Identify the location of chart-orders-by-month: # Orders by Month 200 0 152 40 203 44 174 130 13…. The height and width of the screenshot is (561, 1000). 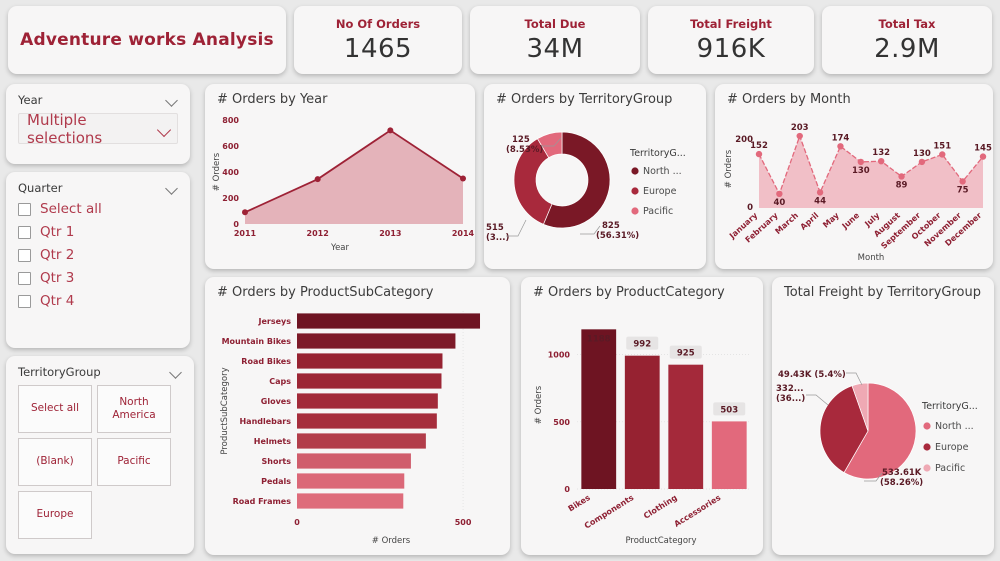
(854, 176).